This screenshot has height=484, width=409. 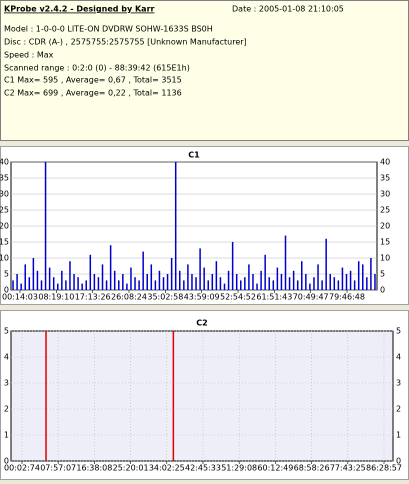 What do you see at coordinates (275, 468) in the screenshot?
I see `x-tick-label: 60:12:49` at bounding box center [275, 468].